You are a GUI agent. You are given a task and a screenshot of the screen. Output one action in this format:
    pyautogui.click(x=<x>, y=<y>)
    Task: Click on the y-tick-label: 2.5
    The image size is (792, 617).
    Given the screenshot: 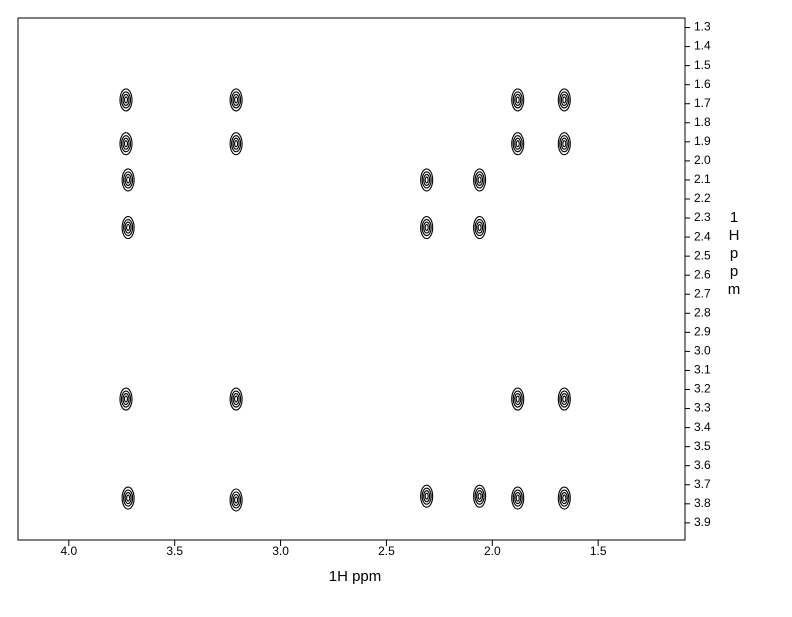 What is the action you would take?
    pyautogui.click(x=702, y=255)
    